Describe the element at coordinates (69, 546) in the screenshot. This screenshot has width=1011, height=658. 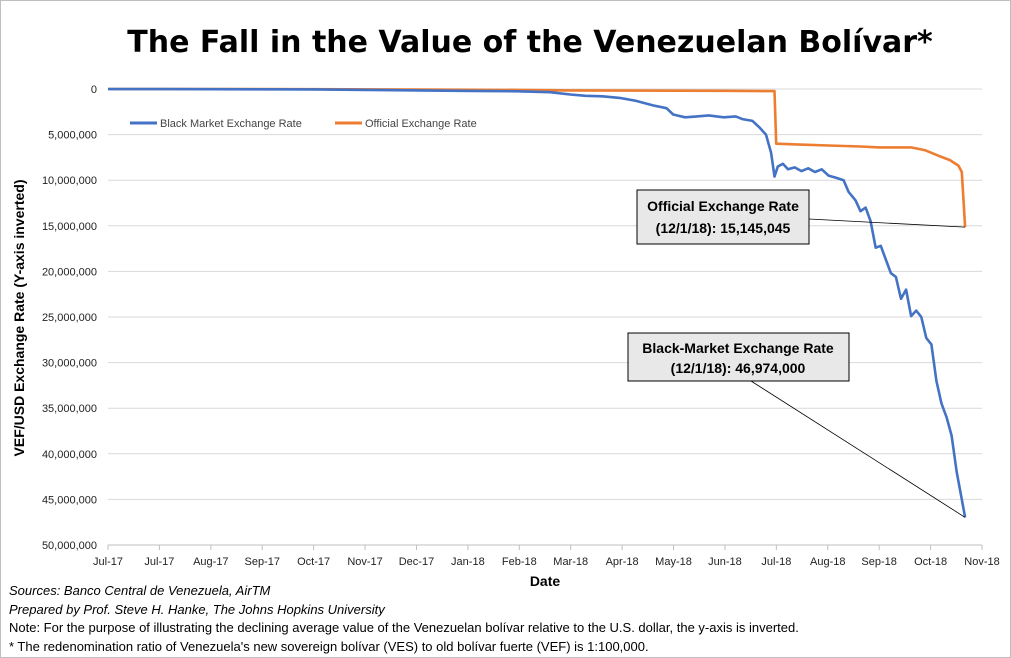
I see `y-tick-label: 50,000,000` at that location.